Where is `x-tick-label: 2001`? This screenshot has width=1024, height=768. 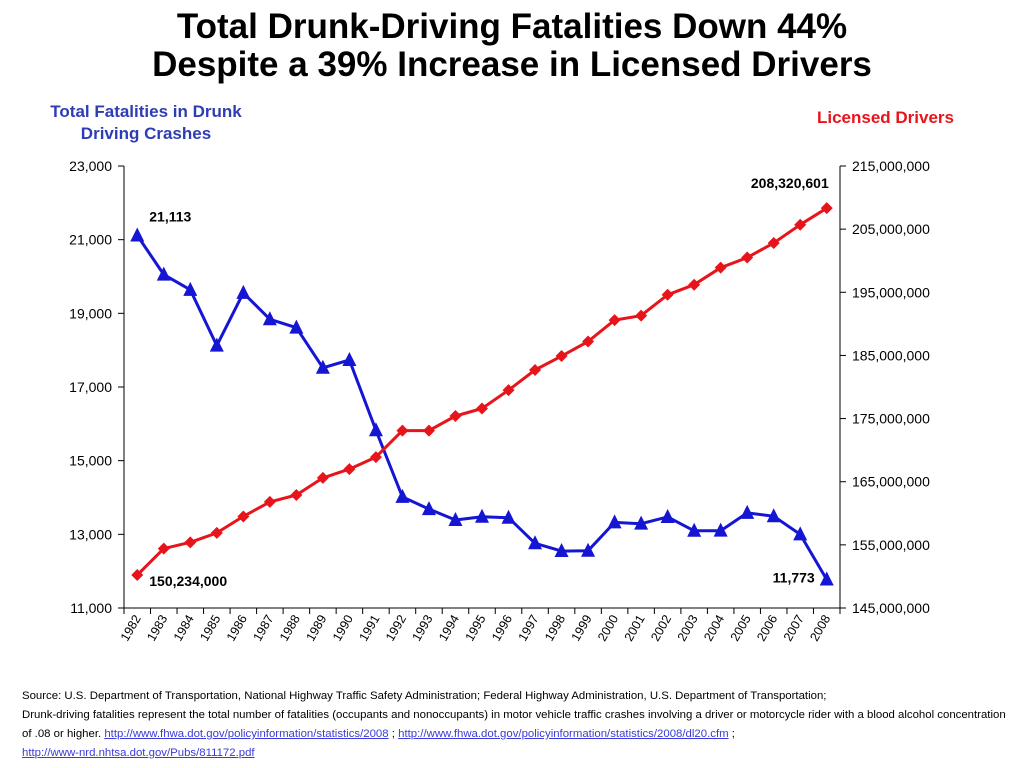
x-tick-label: 2001 is located at coordinates (635, 627).